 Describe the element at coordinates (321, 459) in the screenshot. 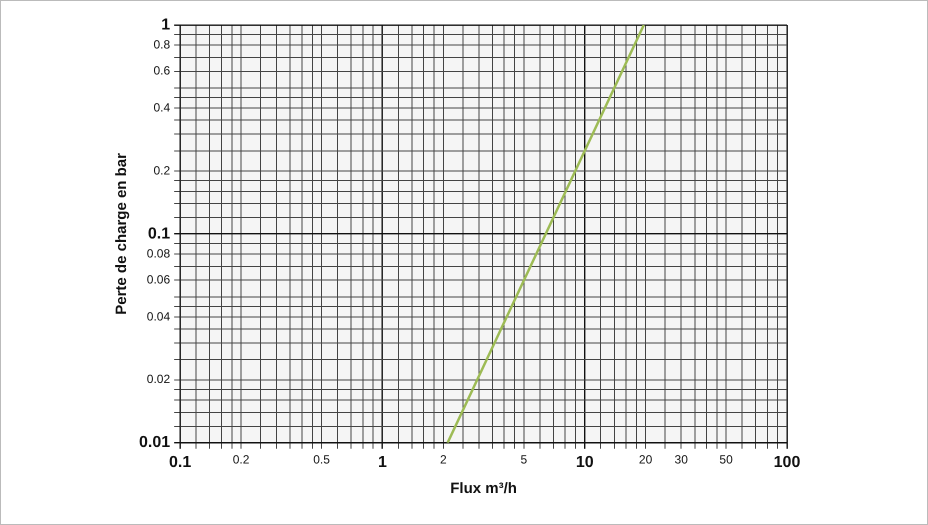

I see `x-tick-label: 0.5` at that location.